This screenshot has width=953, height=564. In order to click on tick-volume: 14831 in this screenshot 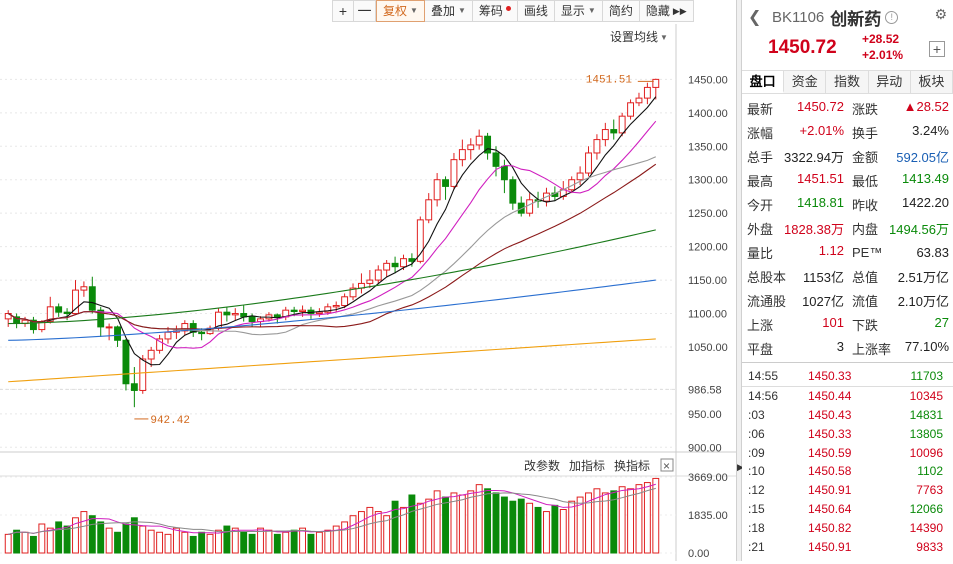, I will do `click(926, 414)`.